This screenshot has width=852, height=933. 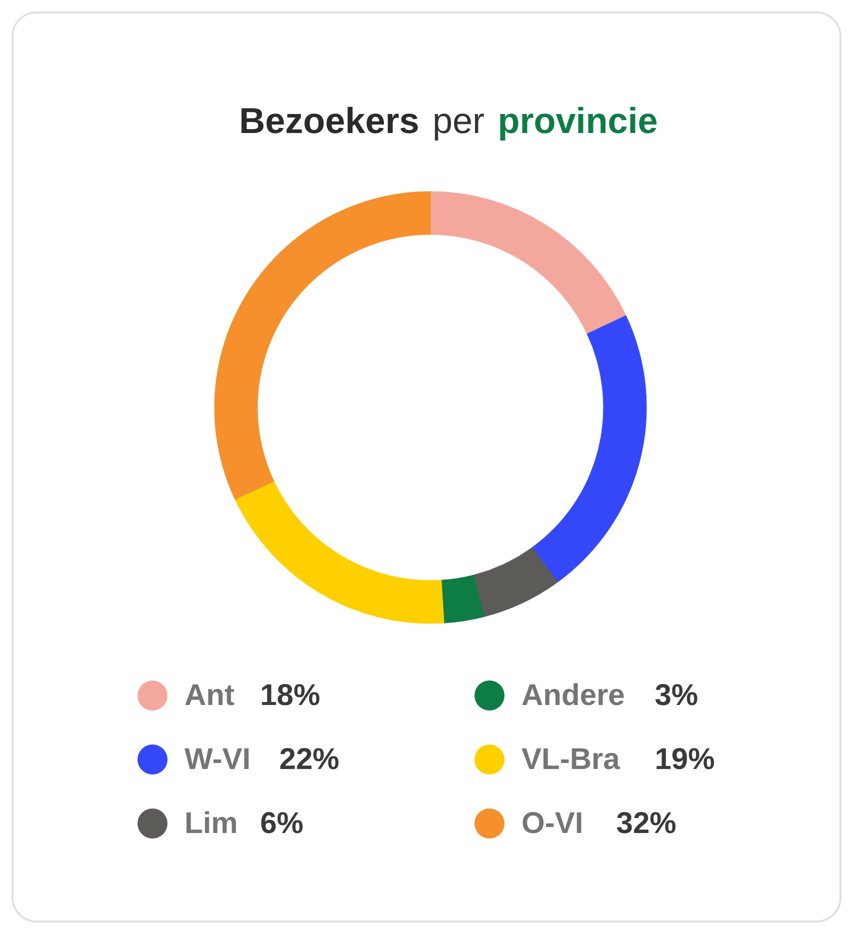 I want to click on data-label: 18%, so click(x=290, y=695).